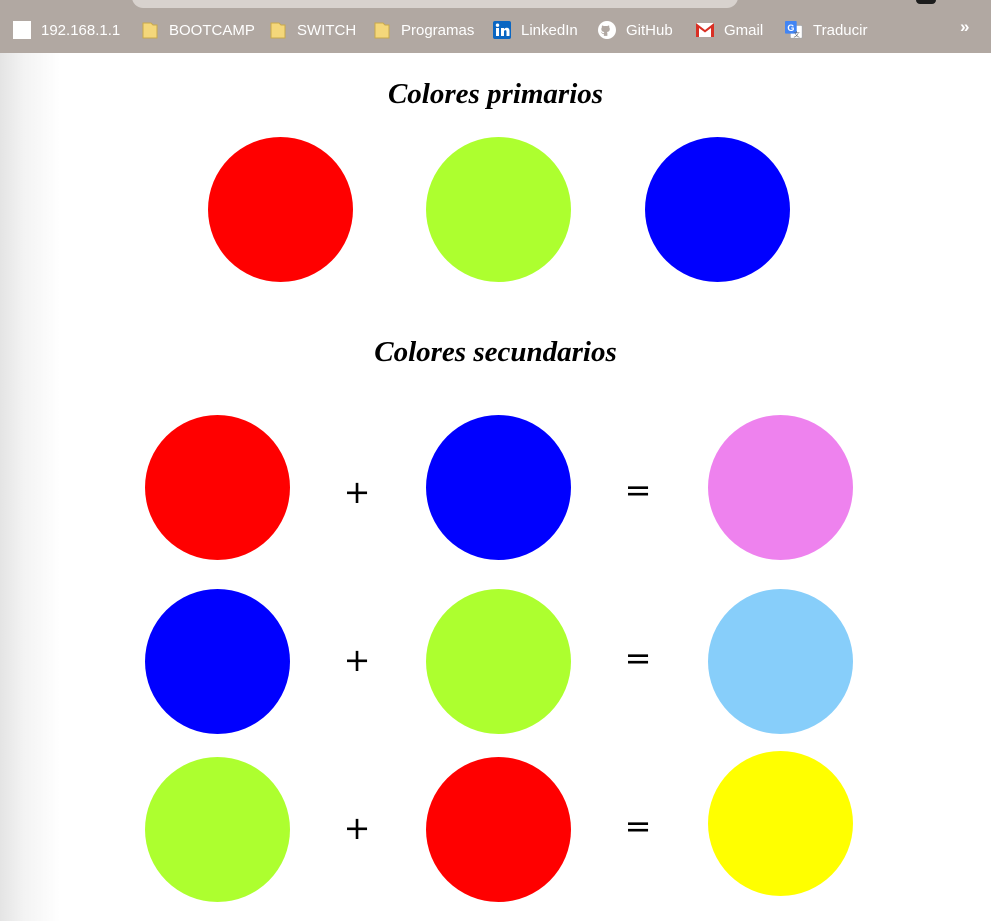  Describe the element at coordinates (495, 352) in the screenshot. I see `secondary-colors-title: Colores secundarios` at that location.